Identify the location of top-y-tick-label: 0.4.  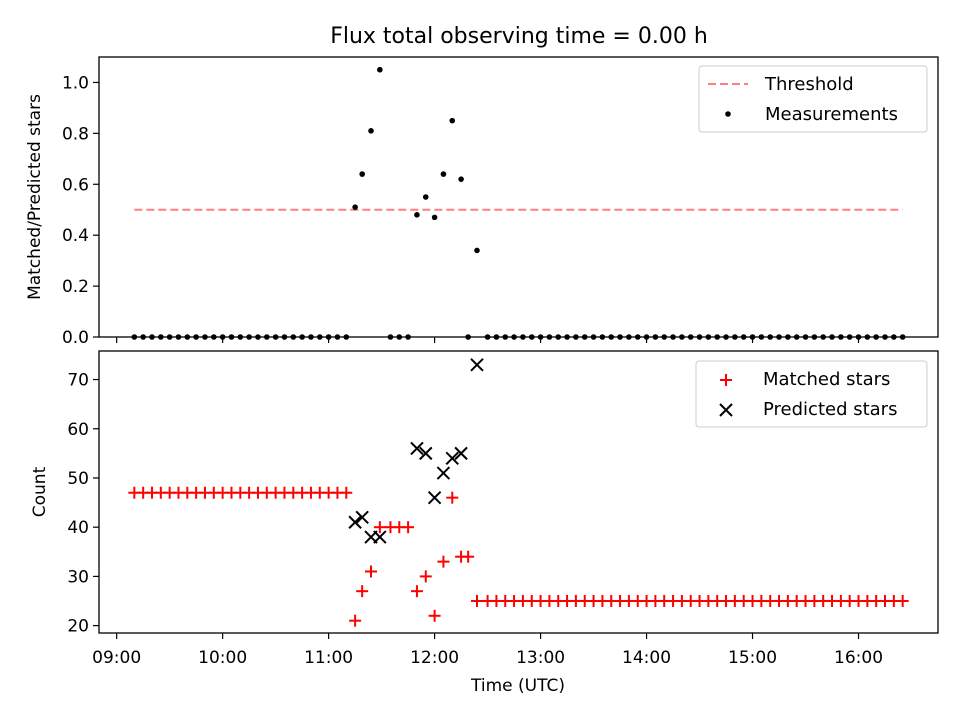
(75, 236).